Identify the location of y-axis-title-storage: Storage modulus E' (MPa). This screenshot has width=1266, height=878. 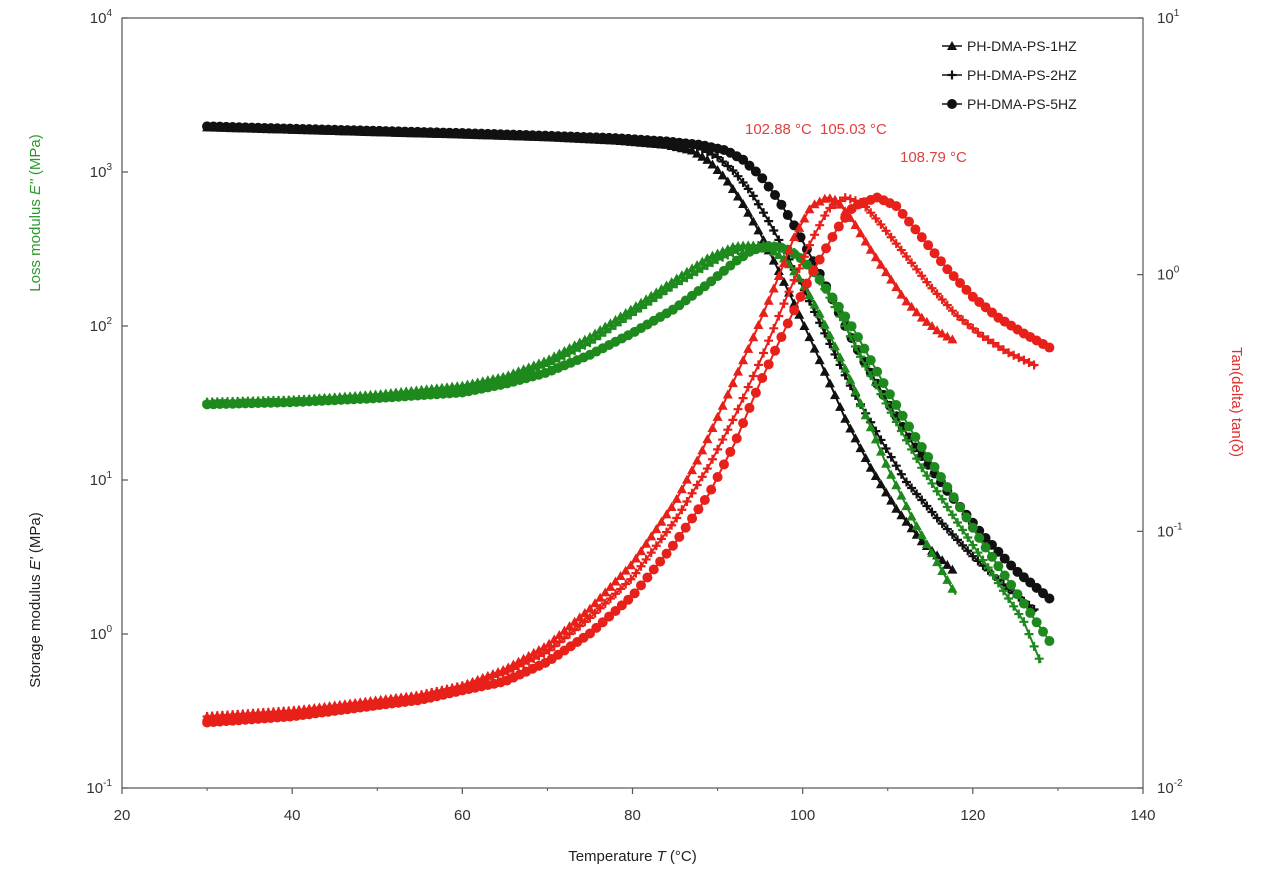
(35, 599).